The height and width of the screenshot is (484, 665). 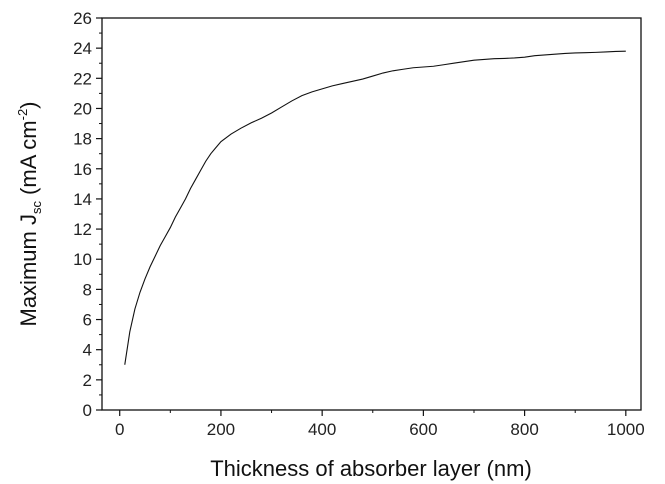 I want to click on y-tick-label: 6, so click(x=87, y=320).